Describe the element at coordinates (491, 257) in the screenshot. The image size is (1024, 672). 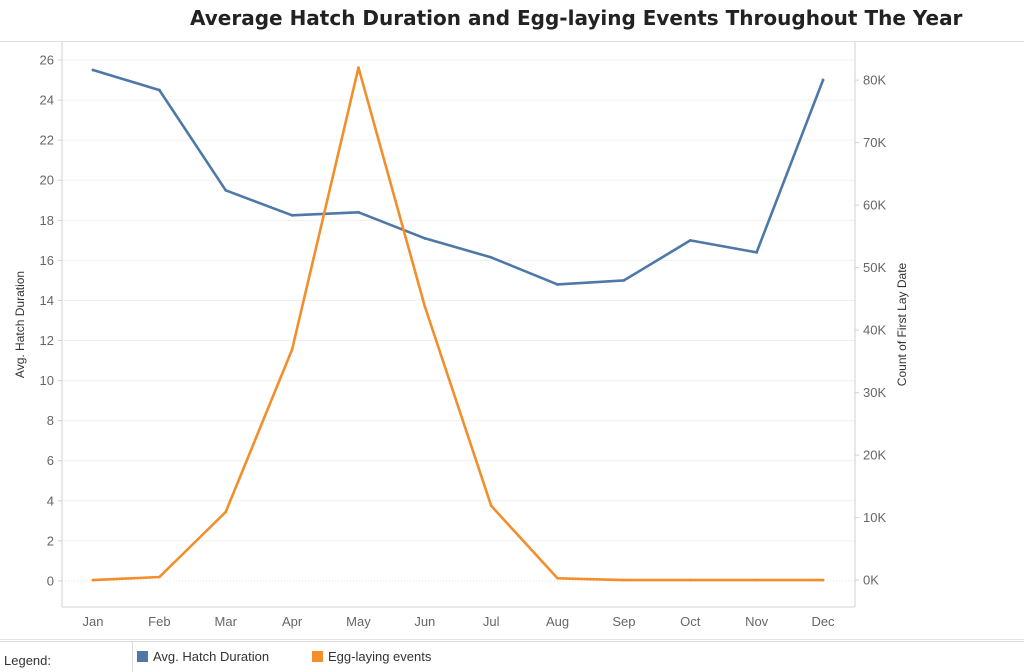
I see `point-hatch-duration-jul` at that location.